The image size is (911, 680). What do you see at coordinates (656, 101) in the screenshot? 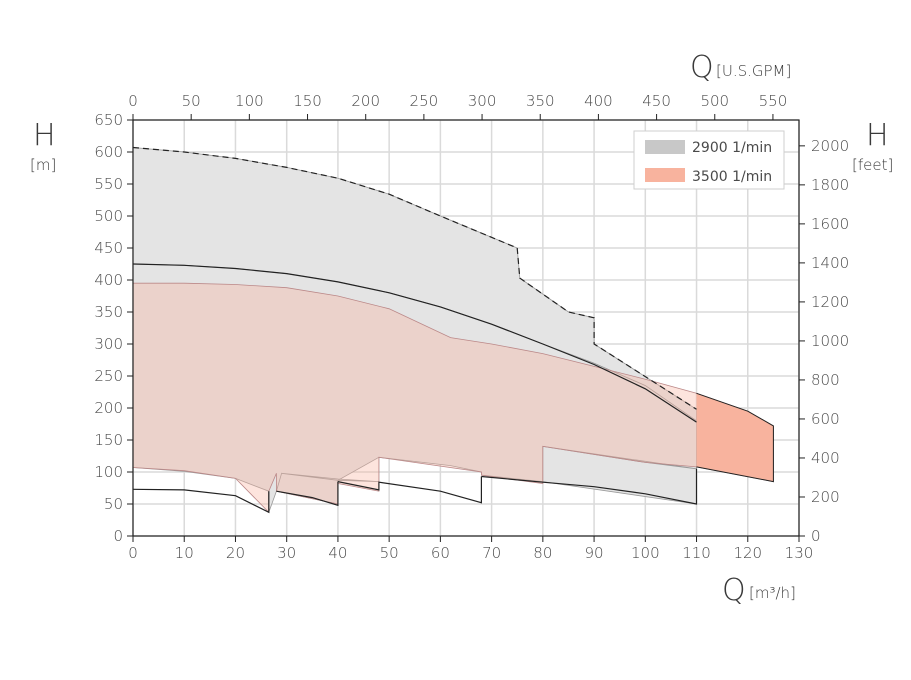
I see `x2-tick-label: 450` at bounding box center [656, 101].